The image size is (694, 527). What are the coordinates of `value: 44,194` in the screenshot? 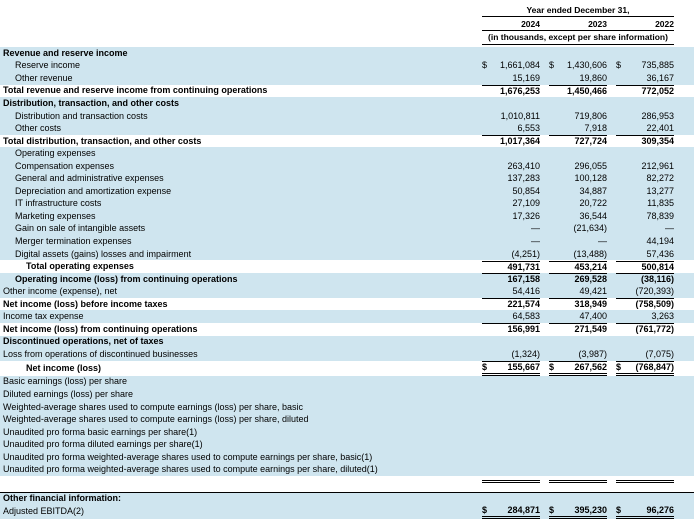 It's located at (660, 240).